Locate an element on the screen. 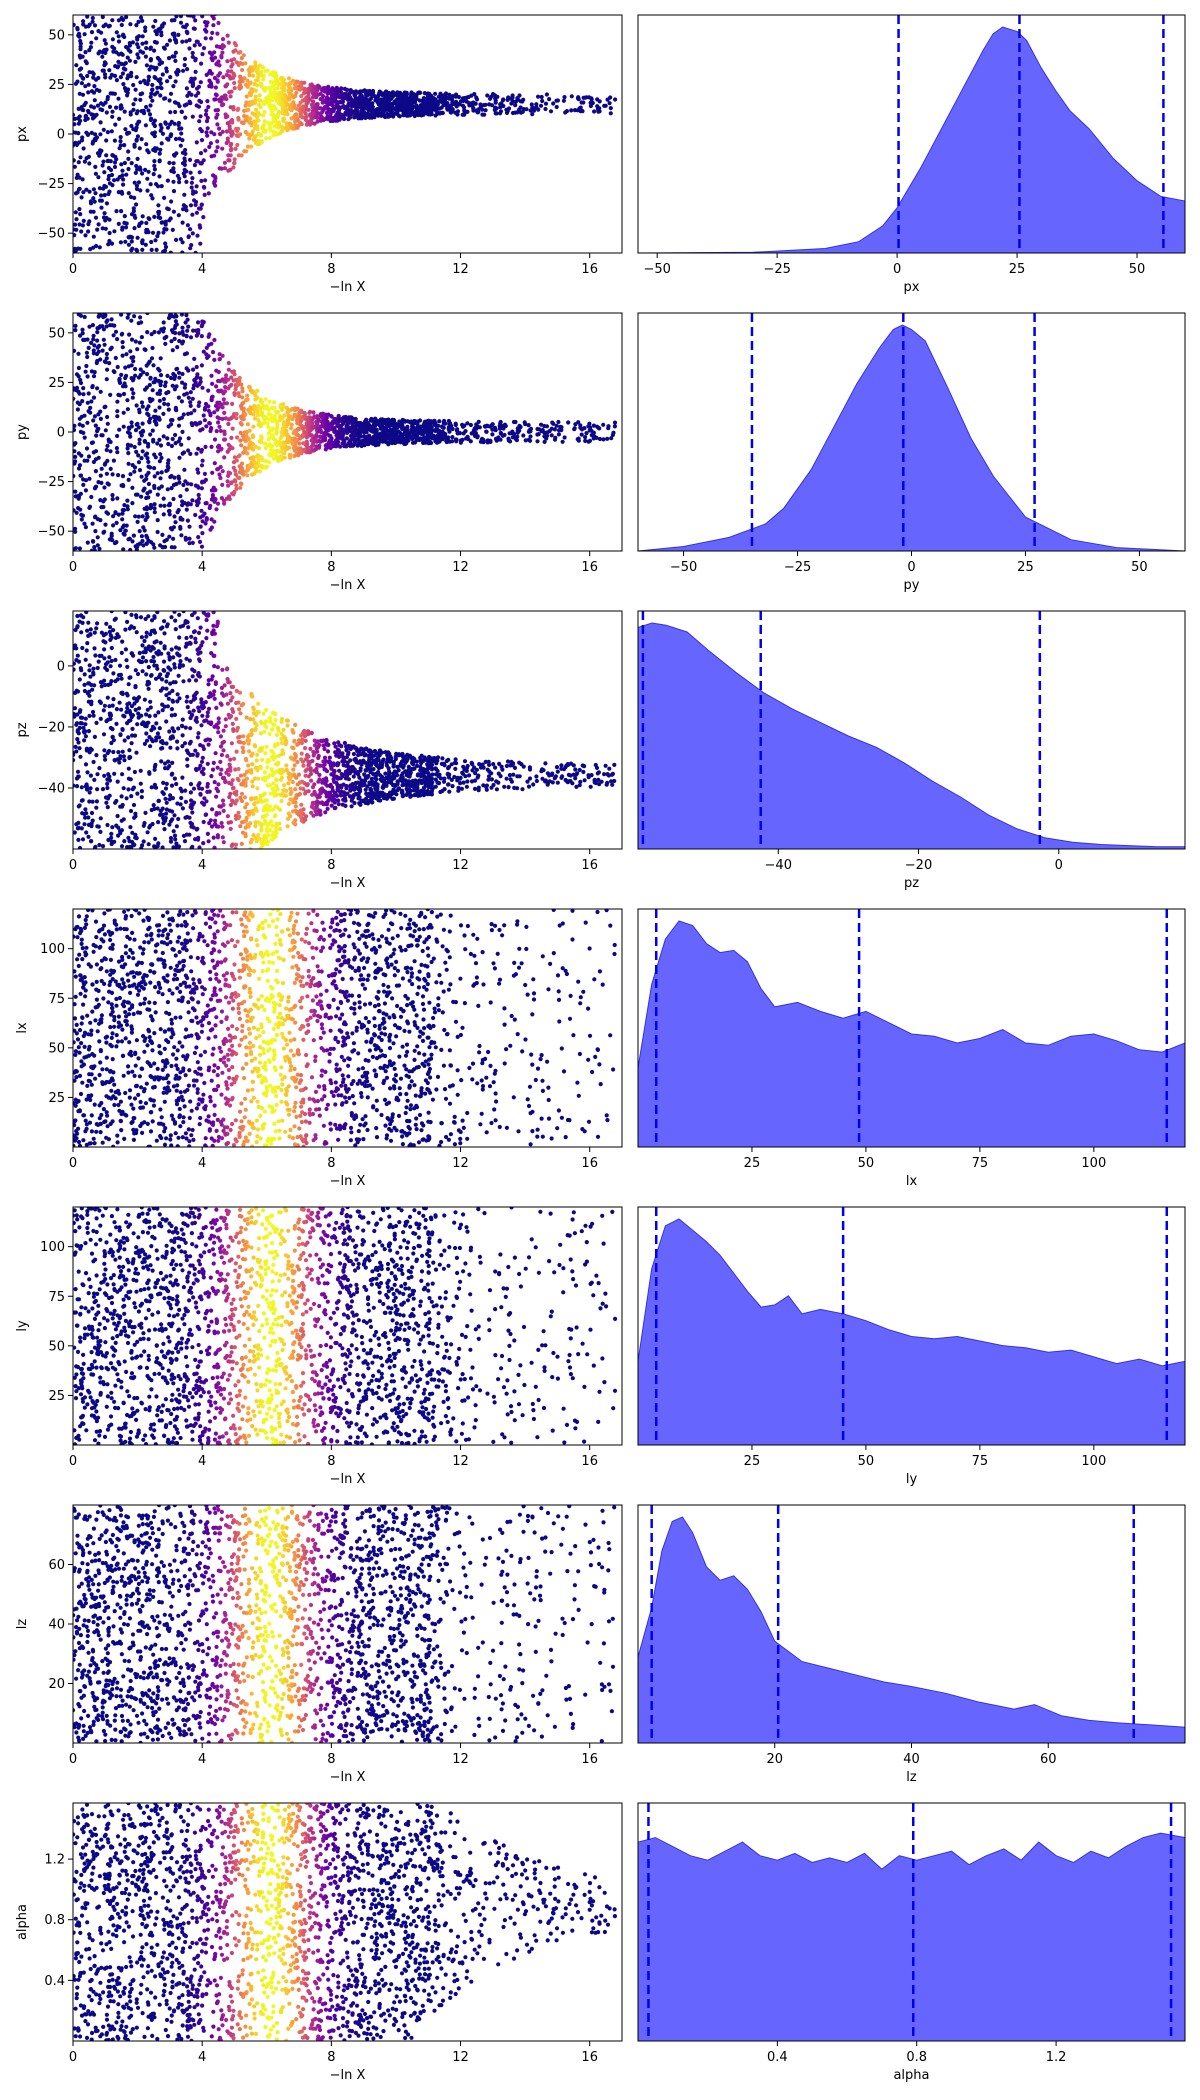 The height and width of the screenshot is (2100, 1200). y-axis-label: py is located at coordinates (22, 432).